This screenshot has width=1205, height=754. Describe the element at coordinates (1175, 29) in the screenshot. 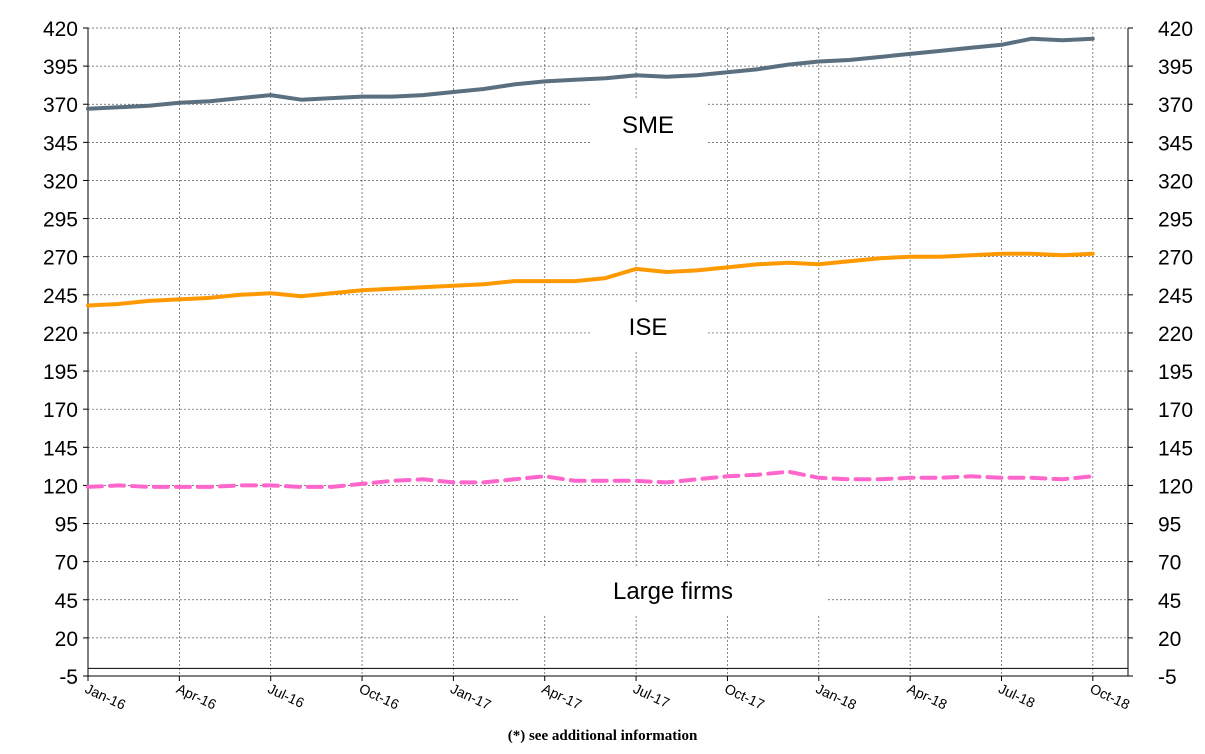

I see `y-tick-label-right: 420` at that location.